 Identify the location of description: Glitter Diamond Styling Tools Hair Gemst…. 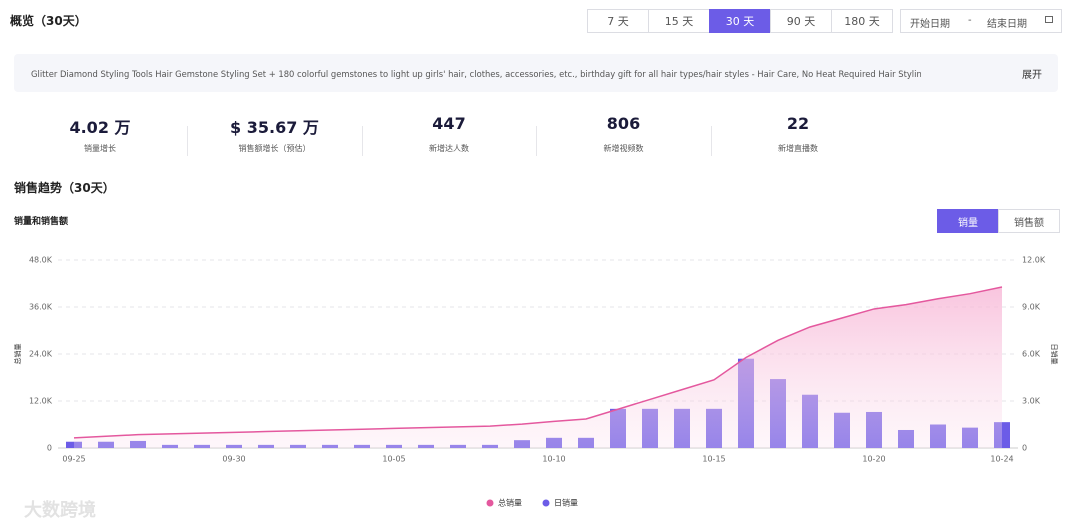
(476, 74).